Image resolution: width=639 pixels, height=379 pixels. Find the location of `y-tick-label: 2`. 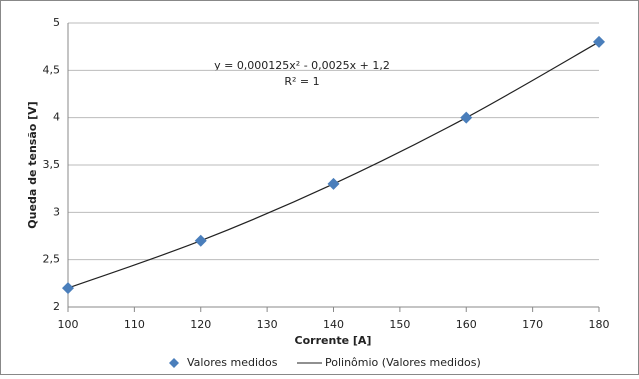

y-tick-label: 2 is located at coordinates (56, 306).